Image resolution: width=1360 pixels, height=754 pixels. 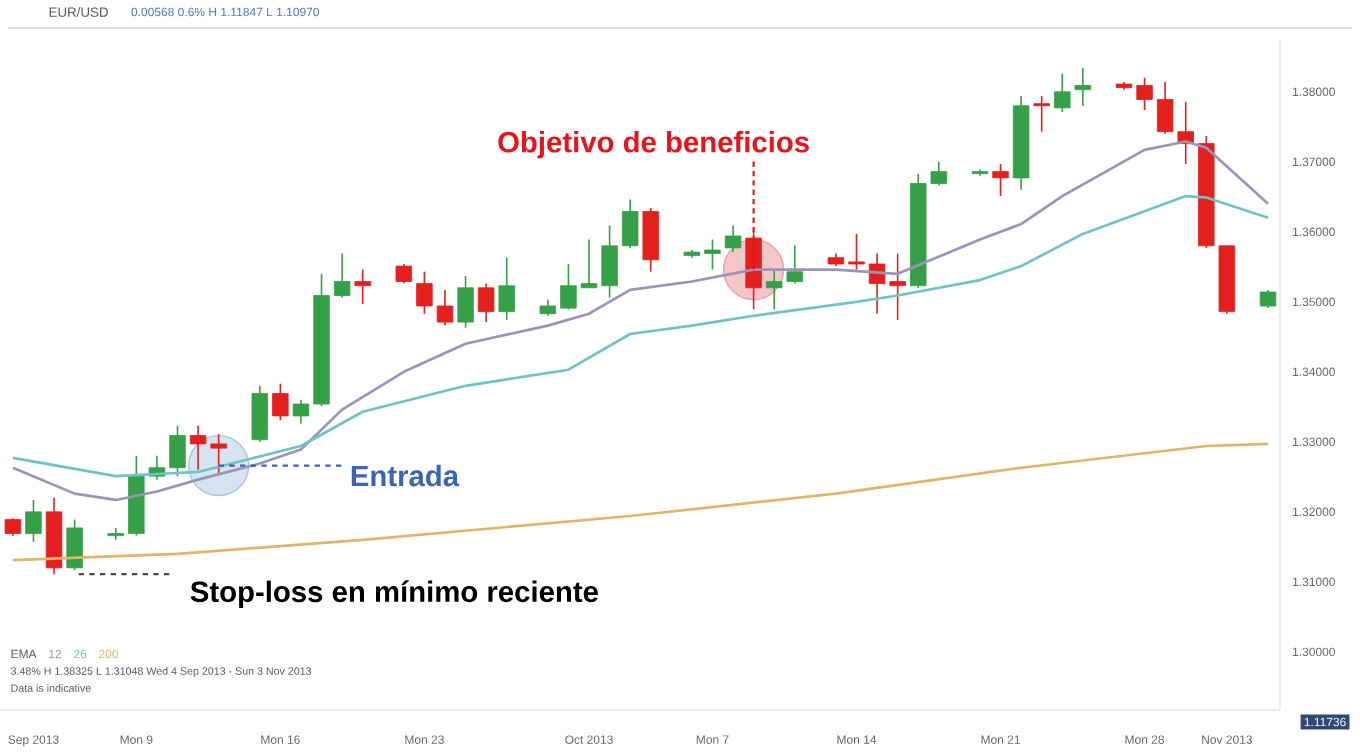 What do you see at coordinates (653, 145) in the screenshot?
I see `annotation: Objetivo de beneficios` at bounding box center [653, 145].